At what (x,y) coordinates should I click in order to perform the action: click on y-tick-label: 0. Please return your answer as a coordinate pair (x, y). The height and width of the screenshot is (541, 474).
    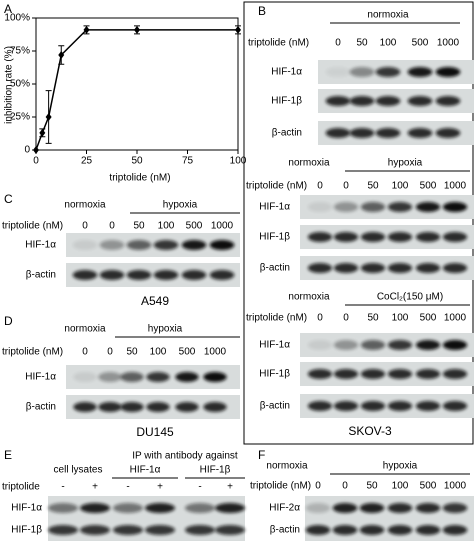
    Looking at the image, I should click on (27, 150).